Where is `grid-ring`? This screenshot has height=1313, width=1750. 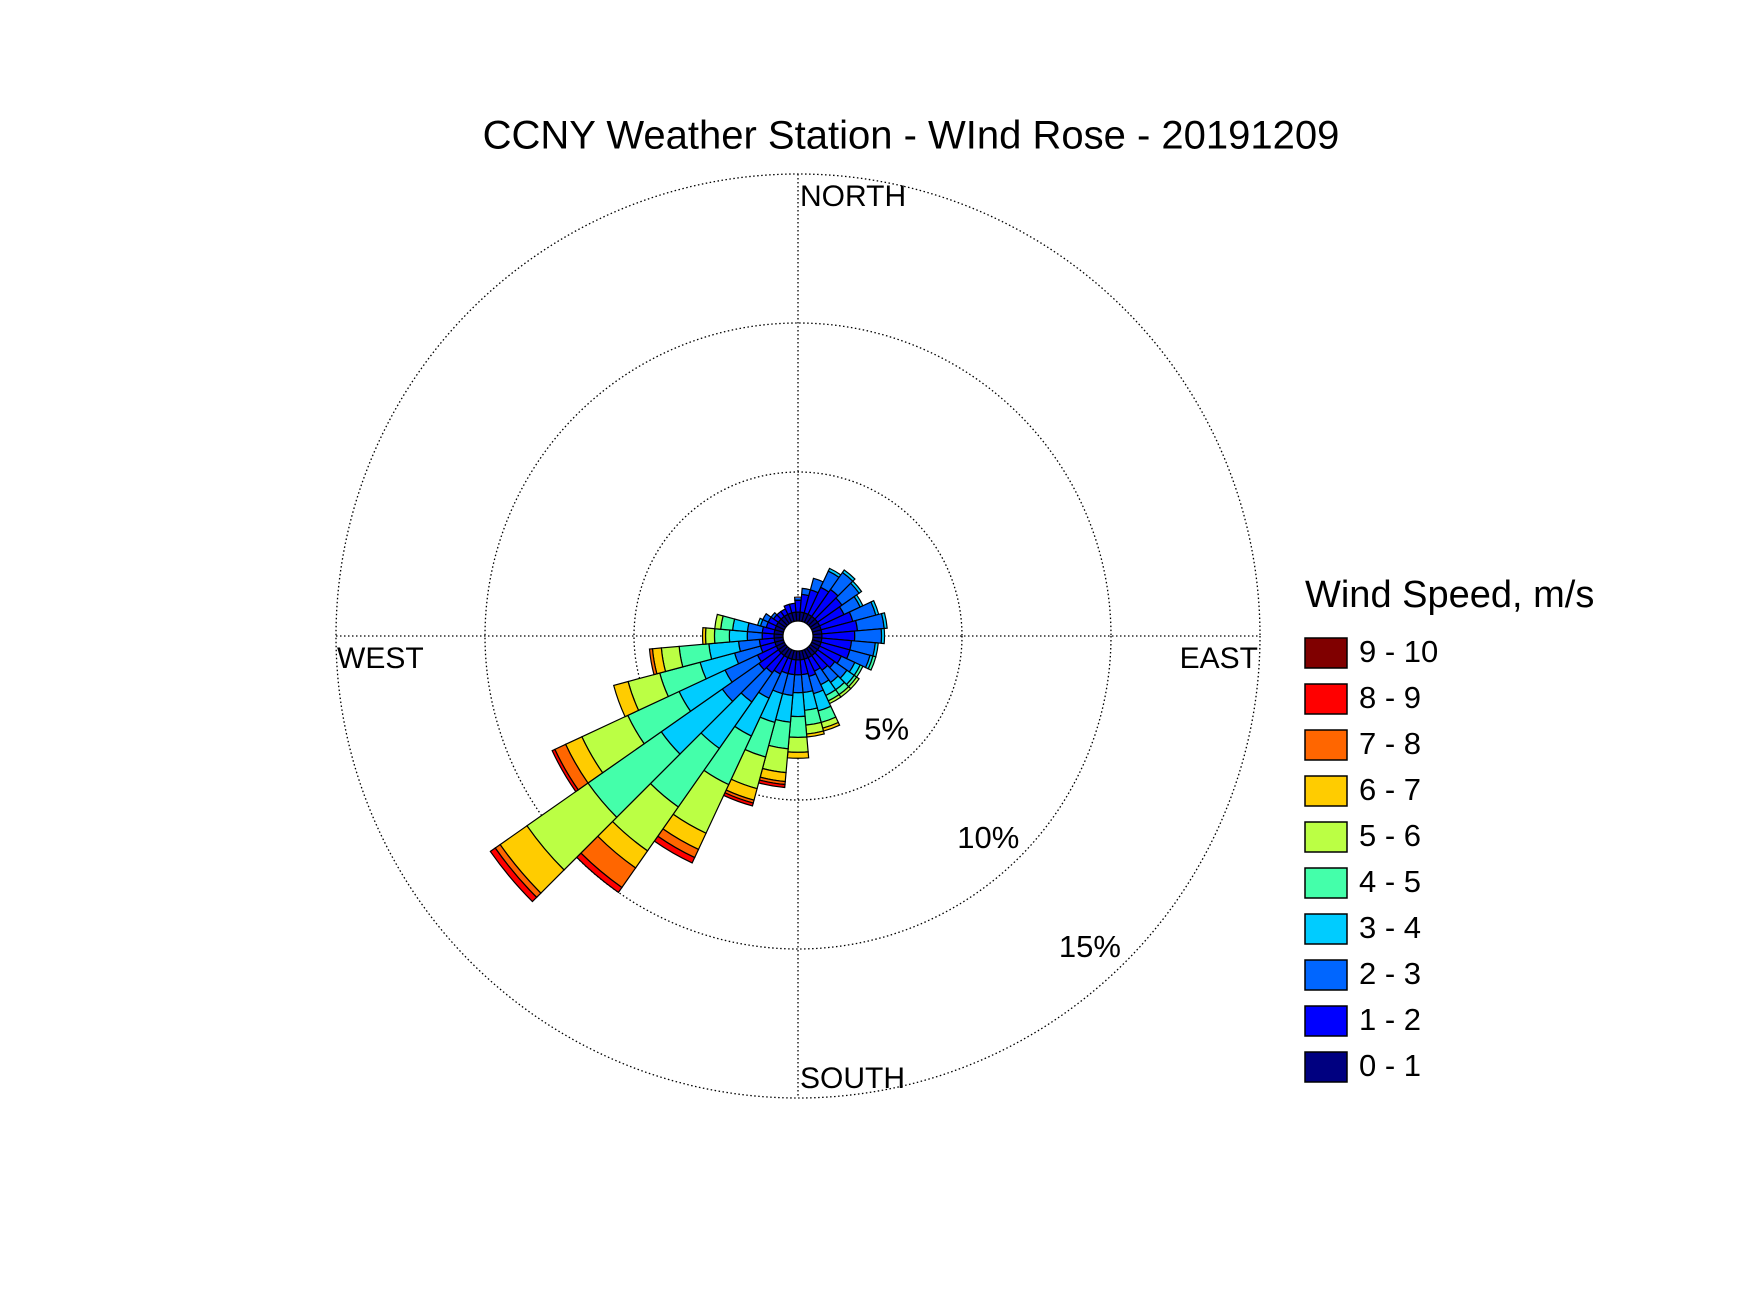
grid-ring is located at coordinates (798, 636).